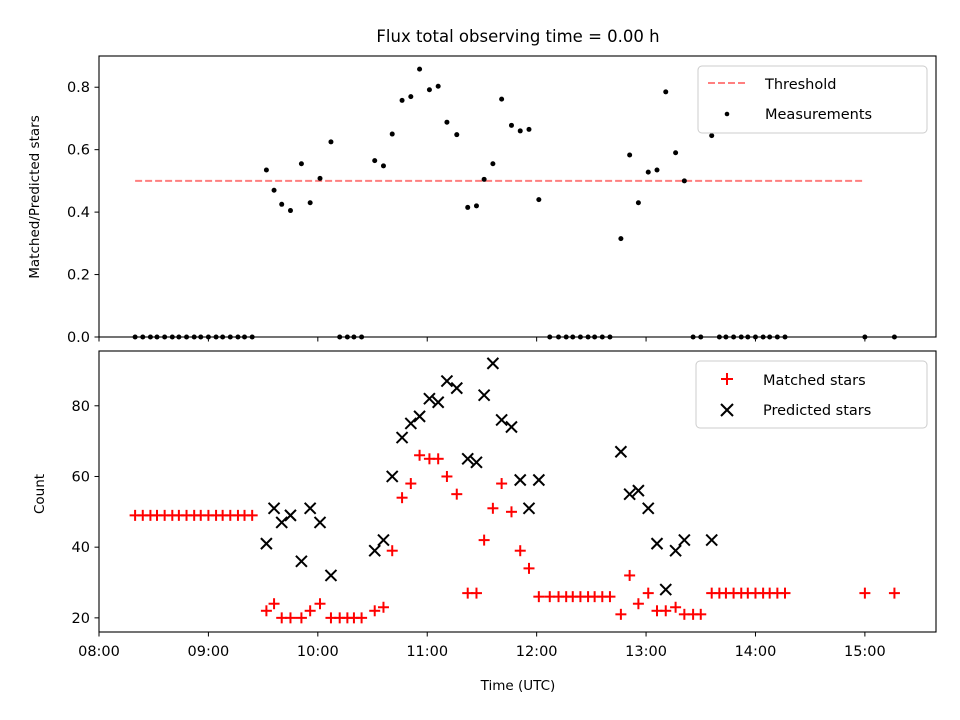 This screenshot has width=960, height=720. What do you see at coordinates (78, 276) in the screenshot?
I see `y-tick-label: 0.2` at bounding box center [78, 276].